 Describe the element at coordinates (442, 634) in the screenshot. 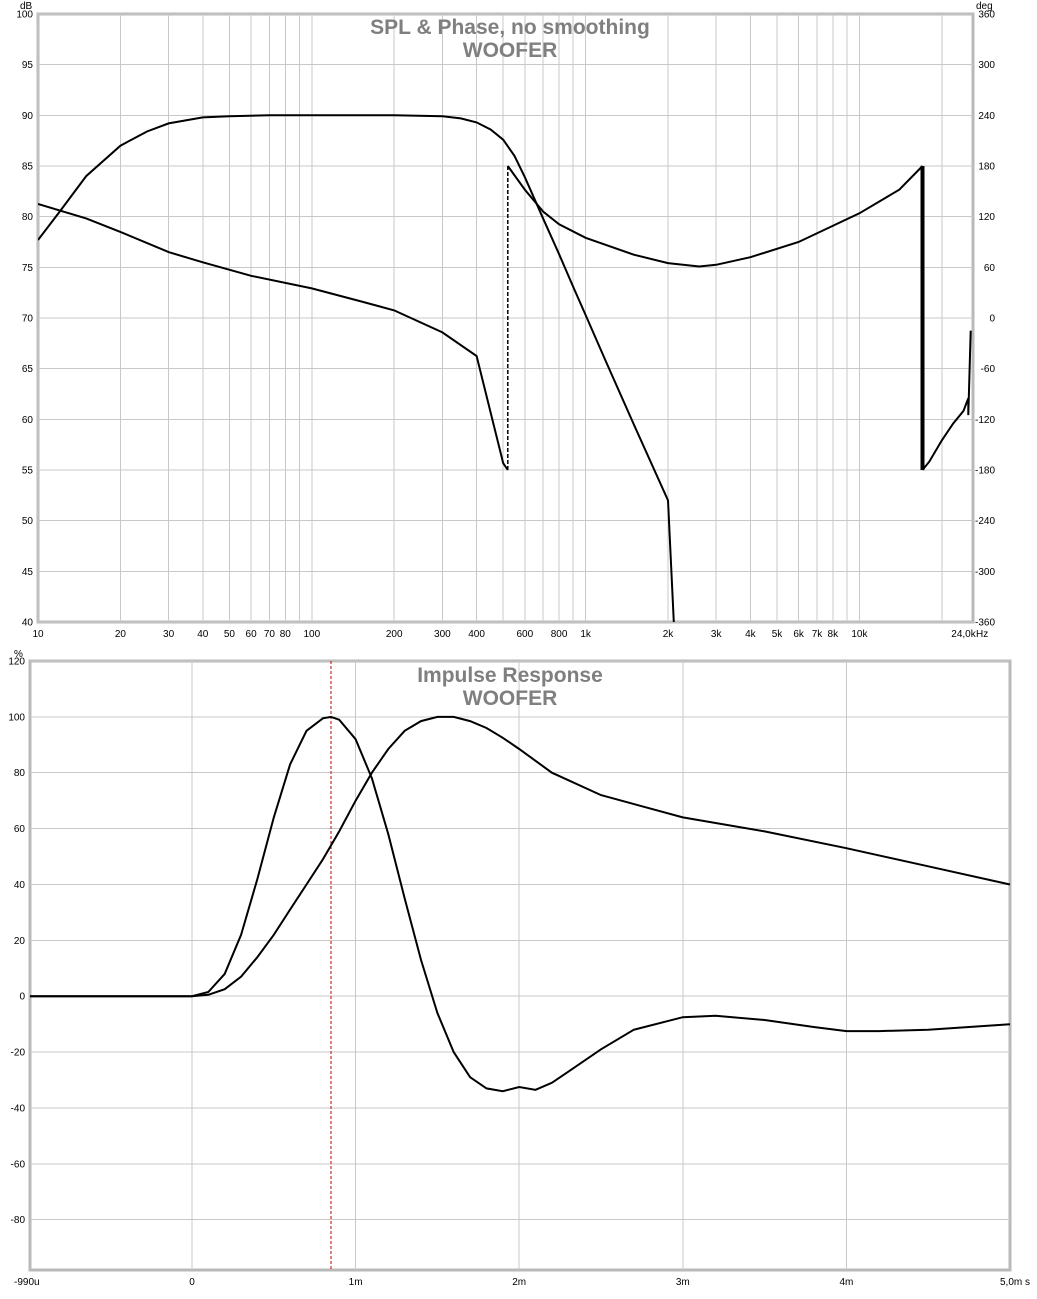

I see `spl-x-tick-label: 300` at that location.